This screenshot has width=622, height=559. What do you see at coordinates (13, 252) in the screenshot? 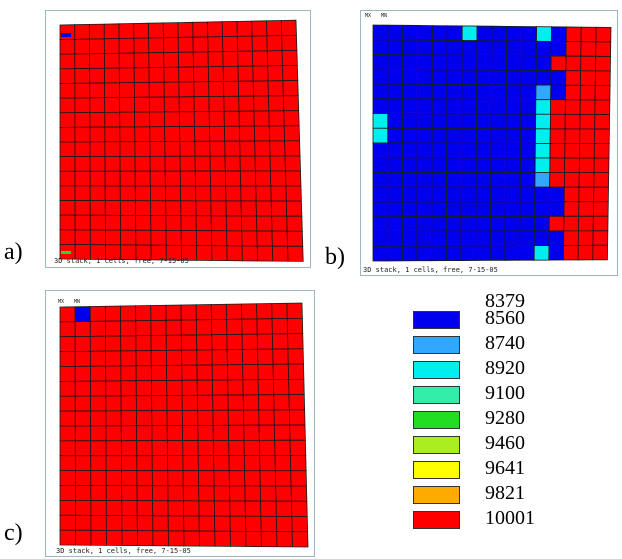
I see `panel-a-label: a)` at bounding box center [13, 252].